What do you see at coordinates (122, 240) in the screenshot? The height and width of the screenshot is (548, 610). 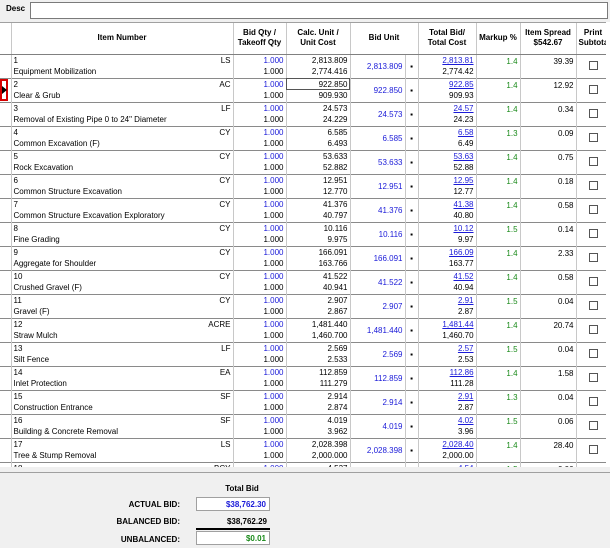 I see `item-description: Fine Grading` at bounding box center [122, 240].